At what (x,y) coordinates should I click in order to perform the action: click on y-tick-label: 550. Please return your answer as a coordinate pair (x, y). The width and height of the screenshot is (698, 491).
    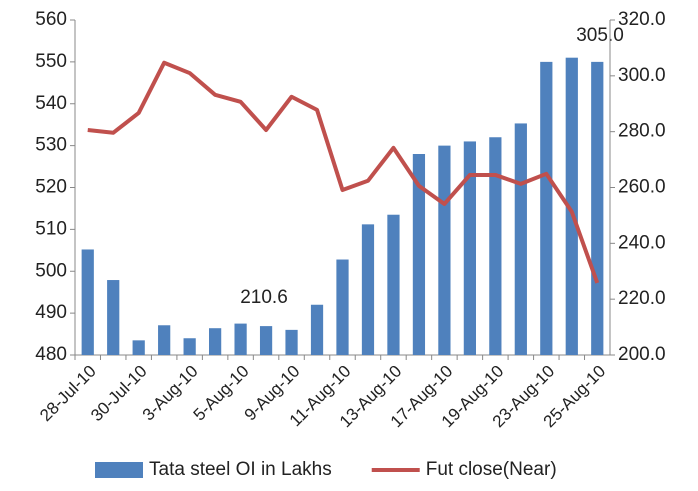
    Looking at the image, I should click on (51, 61).